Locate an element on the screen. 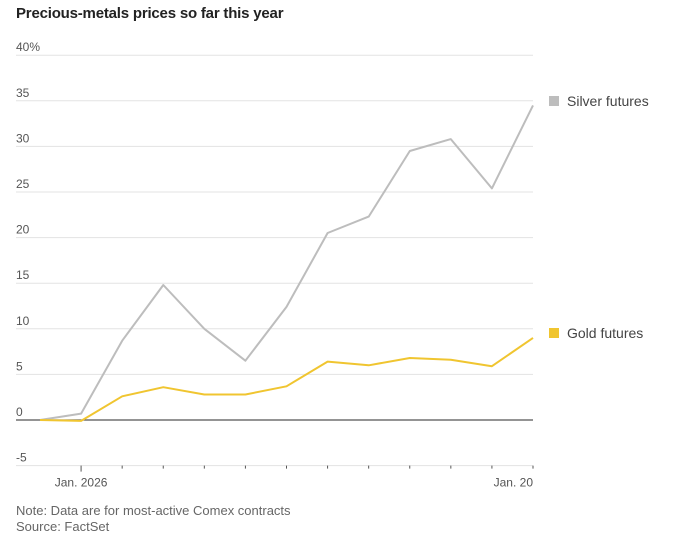  legend-swatch-silver is located at coordinates (554, 101).